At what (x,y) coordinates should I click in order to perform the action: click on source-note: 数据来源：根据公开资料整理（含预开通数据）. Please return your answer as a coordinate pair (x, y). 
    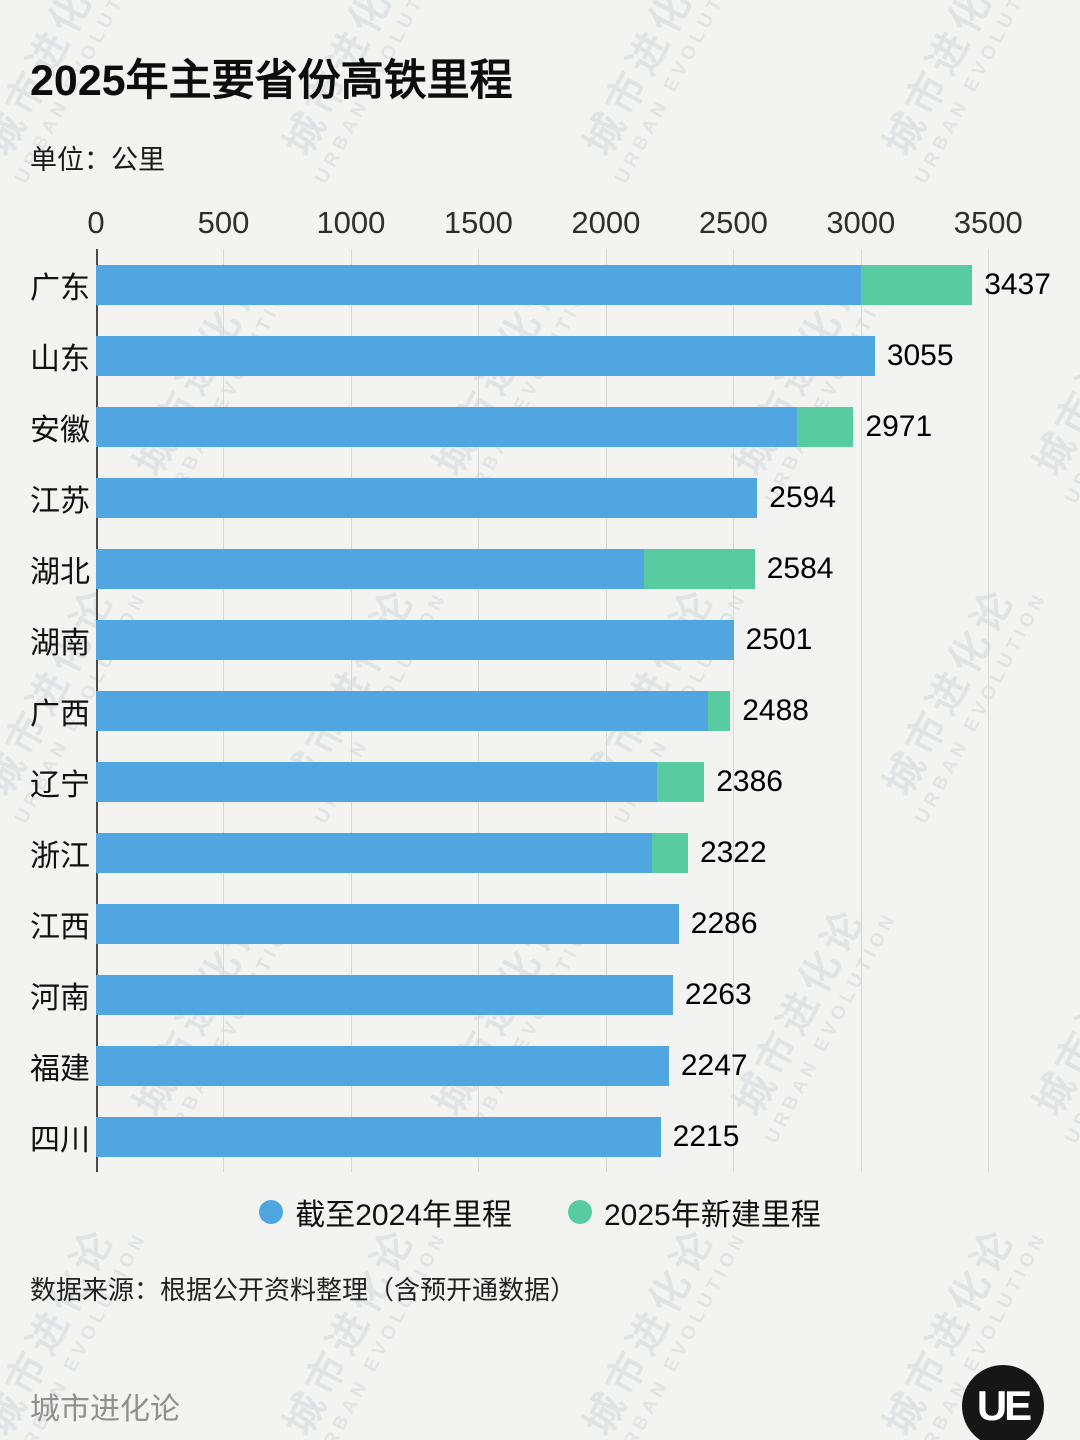
    Looking at the image, I should click on (303, 1290).